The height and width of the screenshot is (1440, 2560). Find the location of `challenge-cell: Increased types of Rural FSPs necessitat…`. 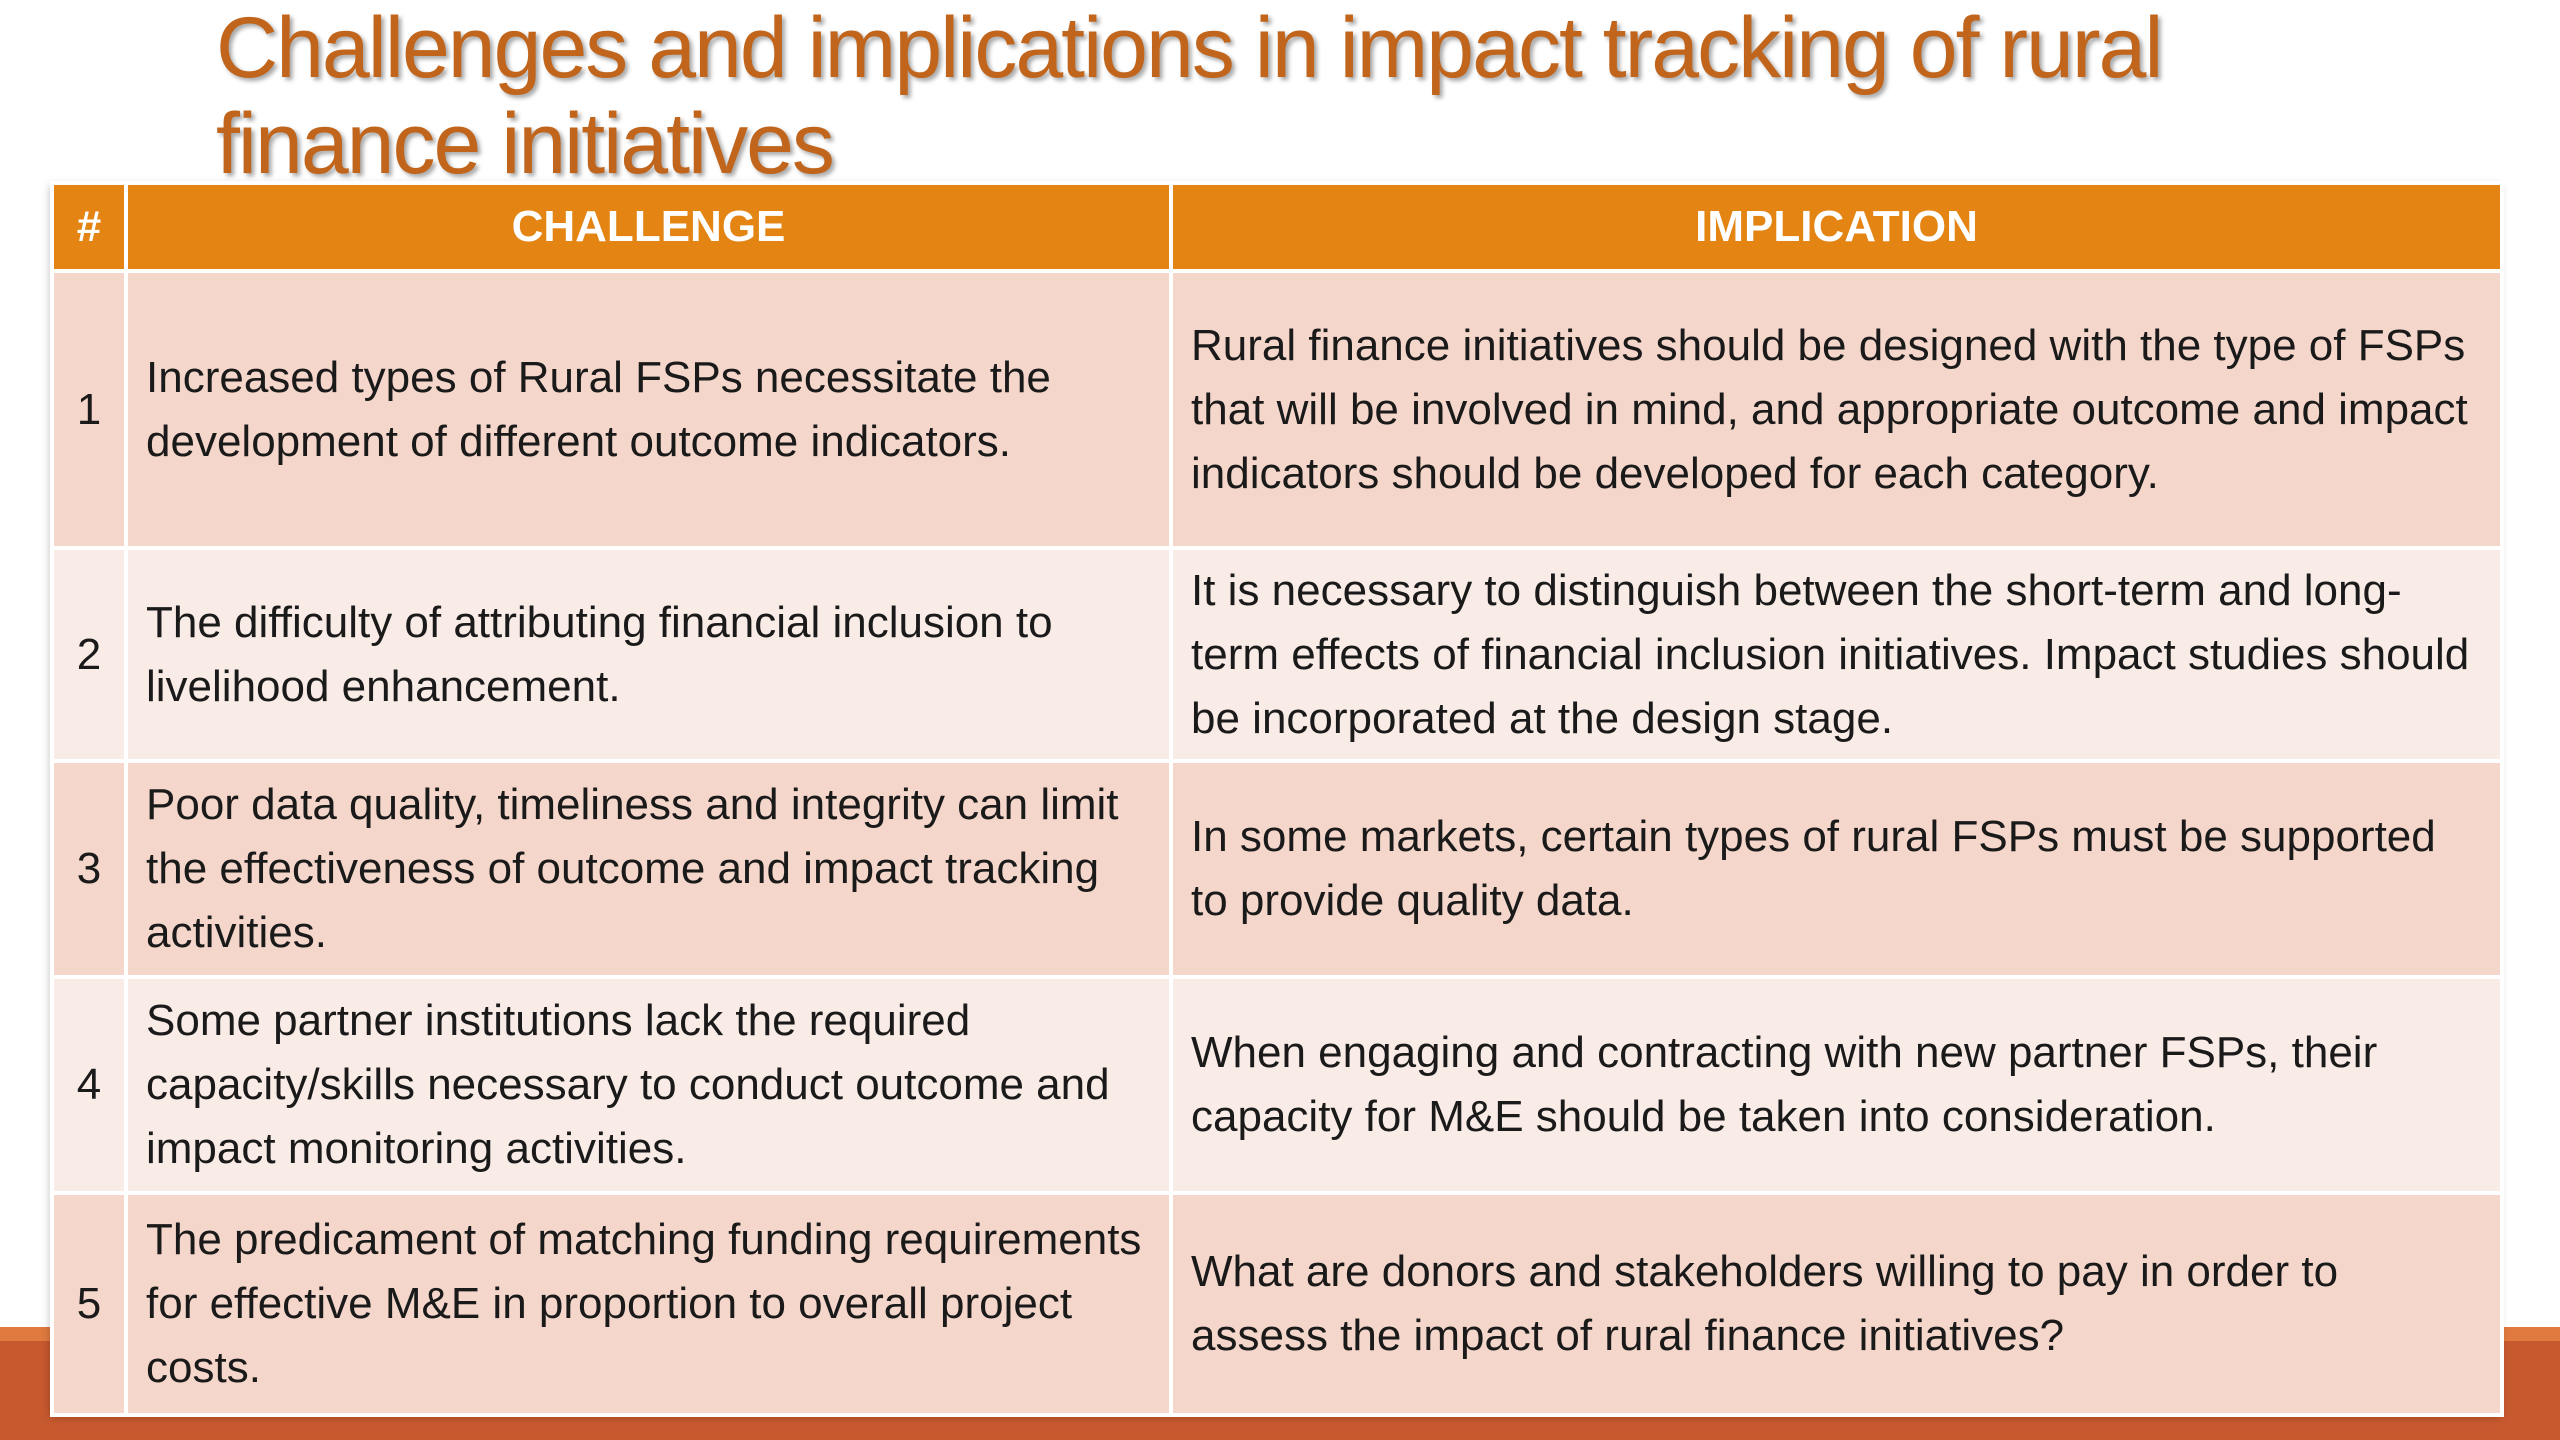

challenge-cell: Increased types of Rural FSPs necessitat… is located at coordinates (648, 409).